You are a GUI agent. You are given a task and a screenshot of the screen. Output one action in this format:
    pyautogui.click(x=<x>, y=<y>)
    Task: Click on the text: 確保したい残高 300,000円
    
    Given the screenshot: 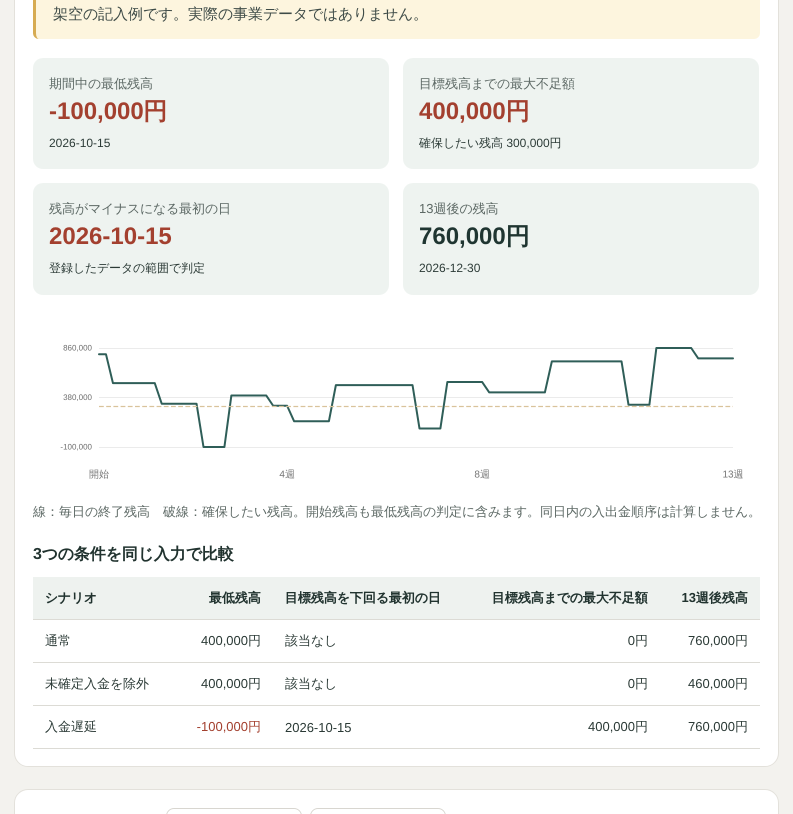 What is the action you would take?
    pyautogui.click(x=491, y=143)
    